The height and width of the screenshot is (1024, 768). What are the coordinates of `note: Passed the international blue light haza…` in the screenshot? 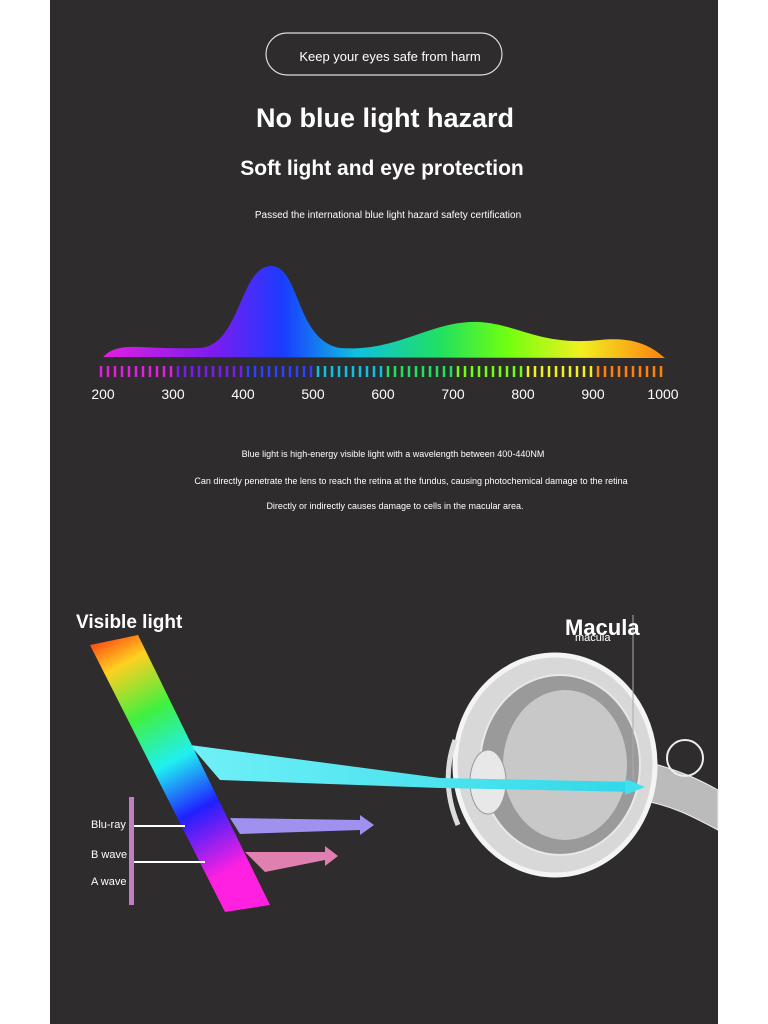 It's located at (388, 215).